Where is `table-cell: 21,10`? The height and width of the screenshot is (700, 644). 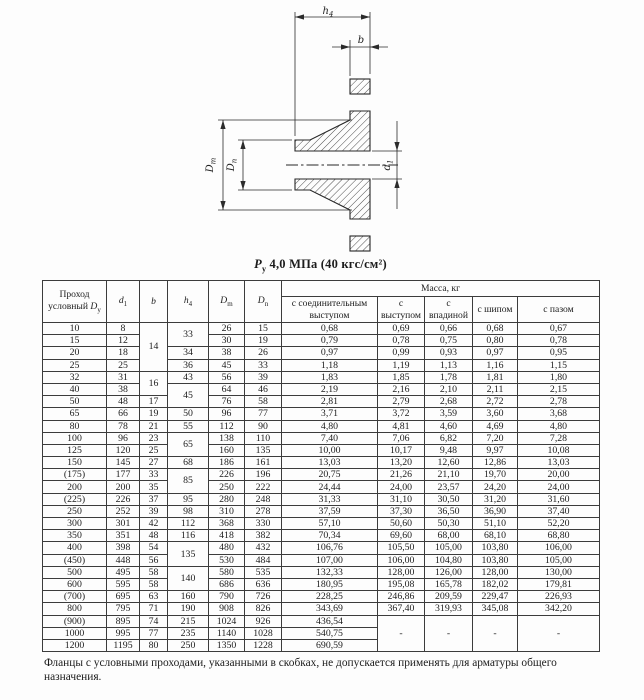
table-cell: 21,10 is located at coordinates (448, 475).